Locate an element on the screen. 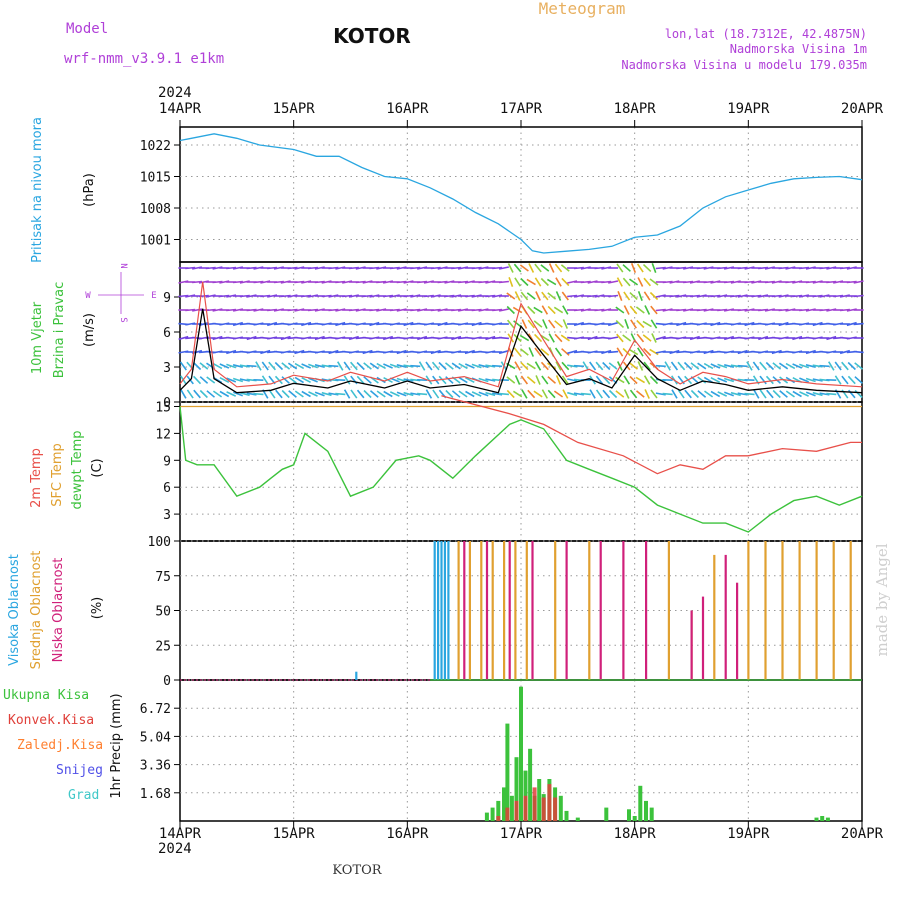  model-label: Model is located at coordinates (87, 29).